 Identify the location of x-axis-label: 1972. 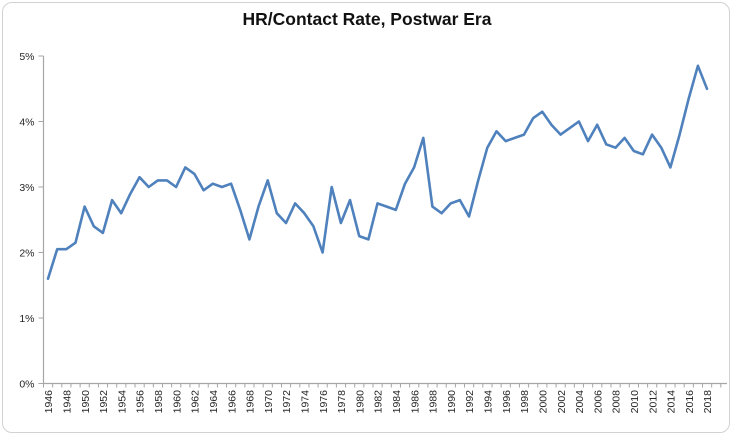
(287, 402).